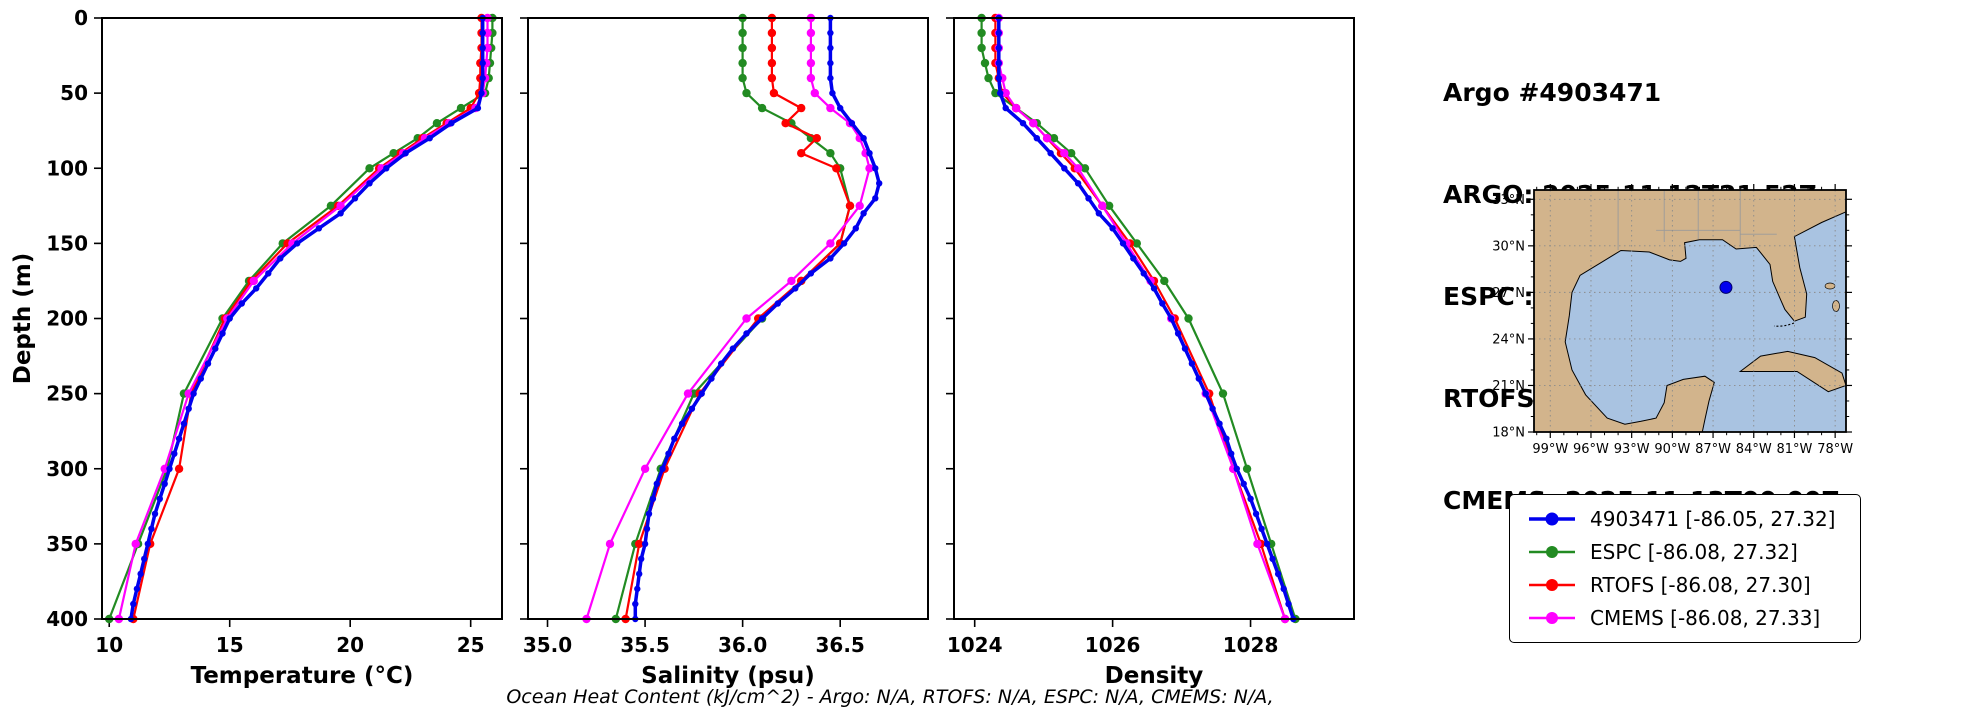 This screenshot has height=712, width=1967. What do you see at coordinates (1508, 386) in the screenshot?
I see `map-lat-label: 21°N` at bounding box center [1508, 386].